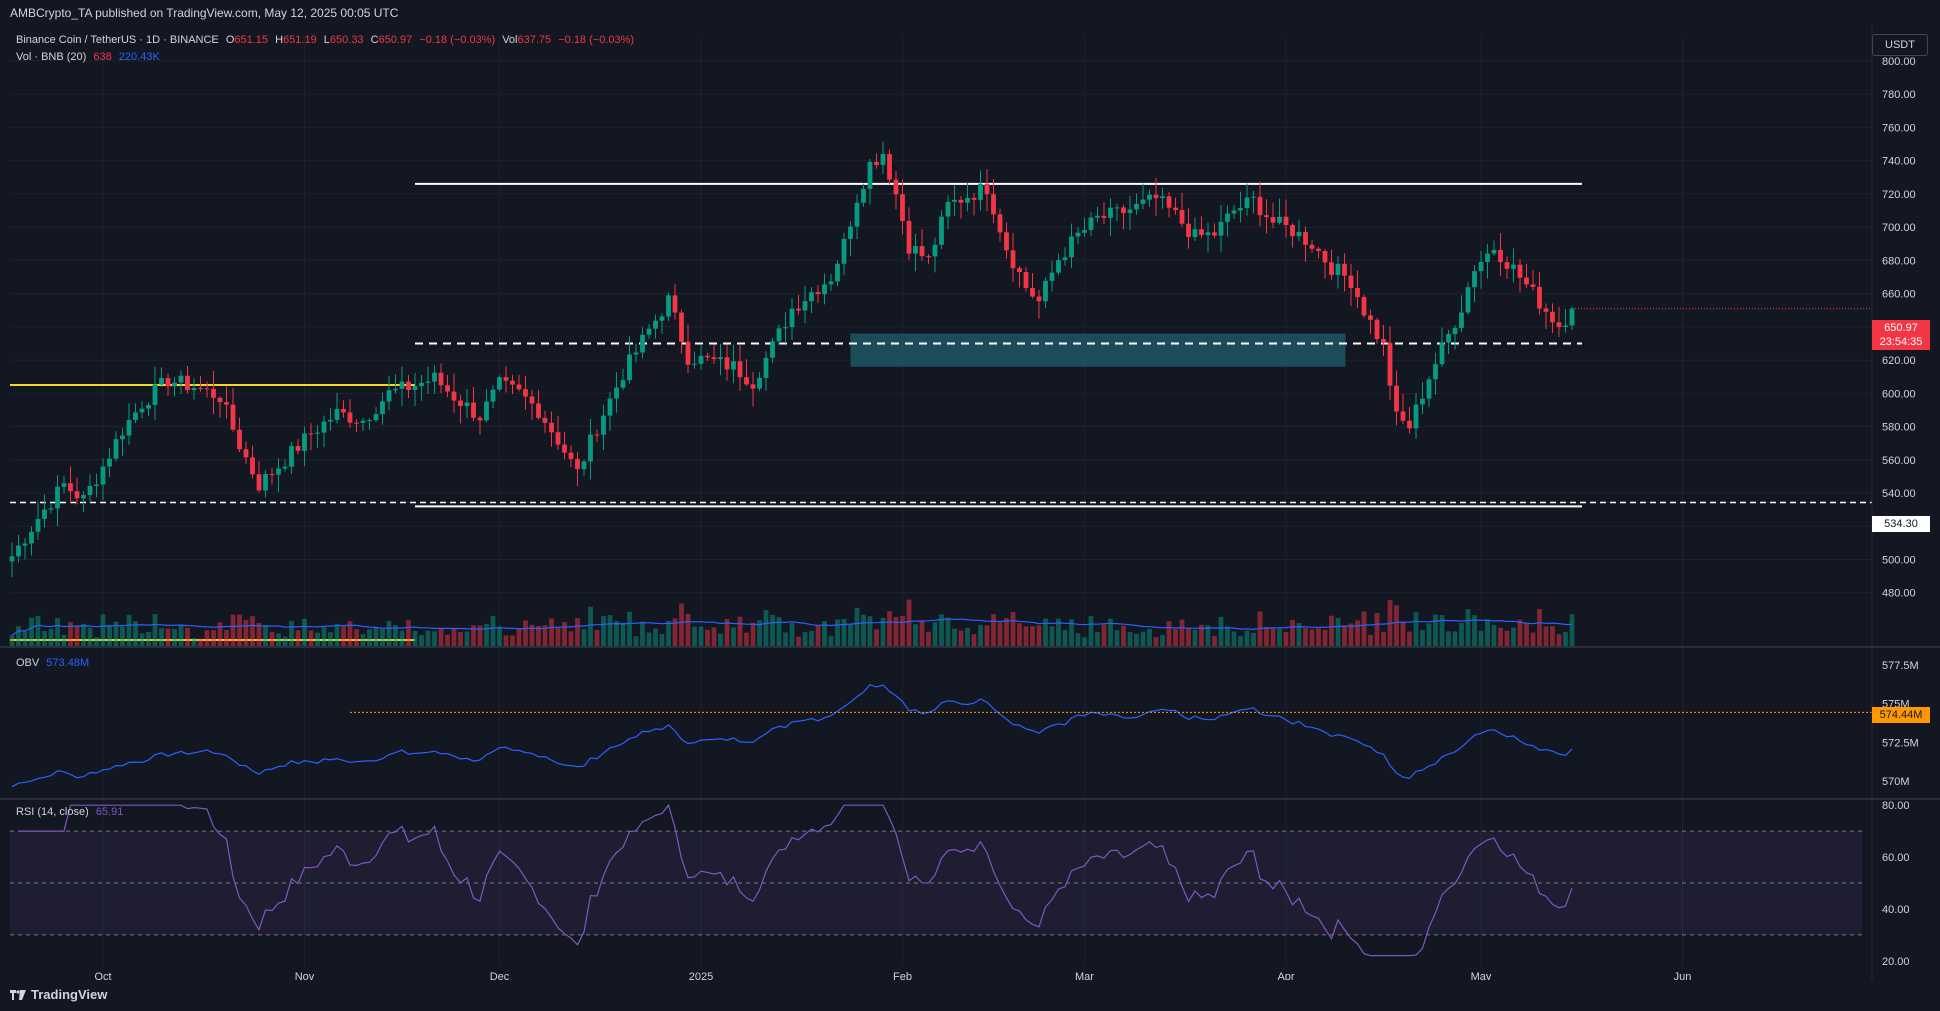 Image resolution: width=1940 pixels, height=1011 pixels. Describe the element at coordinates (1899, 128) in the screenshot. I see `price-tick-label: 760.00` at that location.